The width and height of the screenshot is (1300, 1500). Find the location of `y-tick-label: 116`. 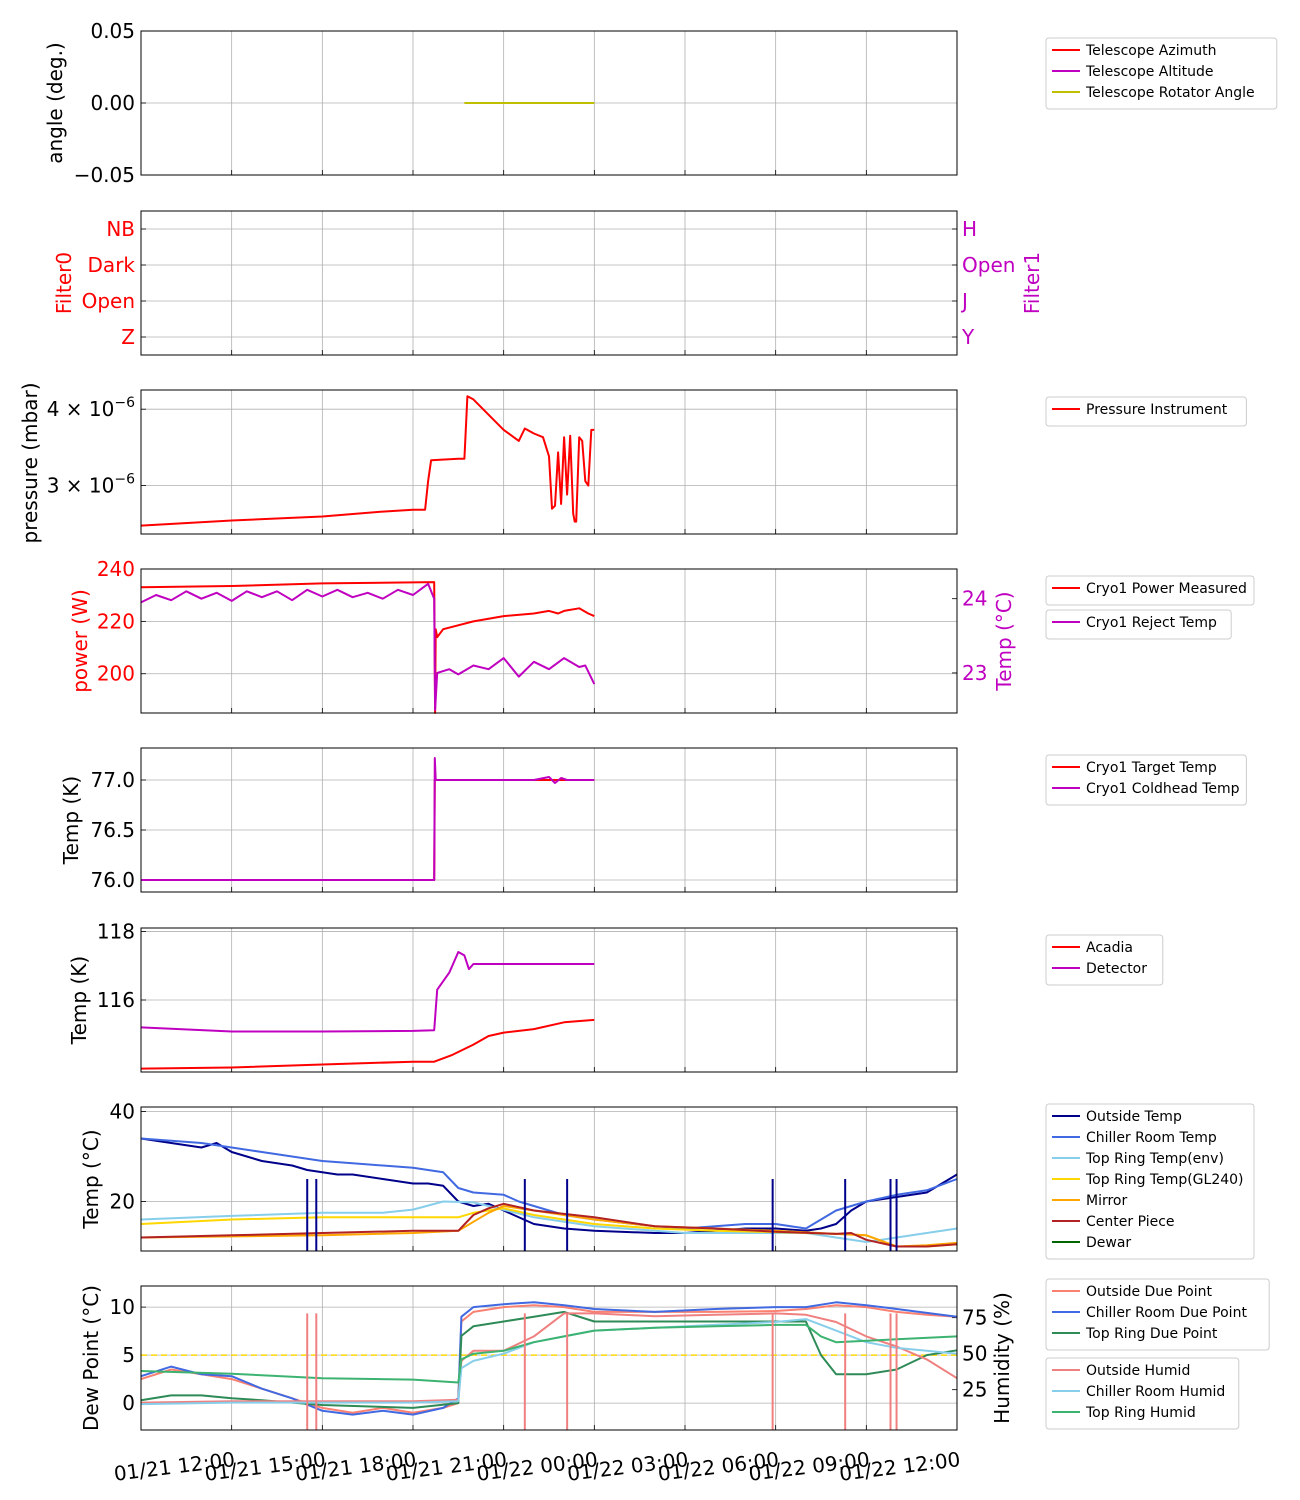

y-tick-label: 116 is located at coordinates (116, 1000).